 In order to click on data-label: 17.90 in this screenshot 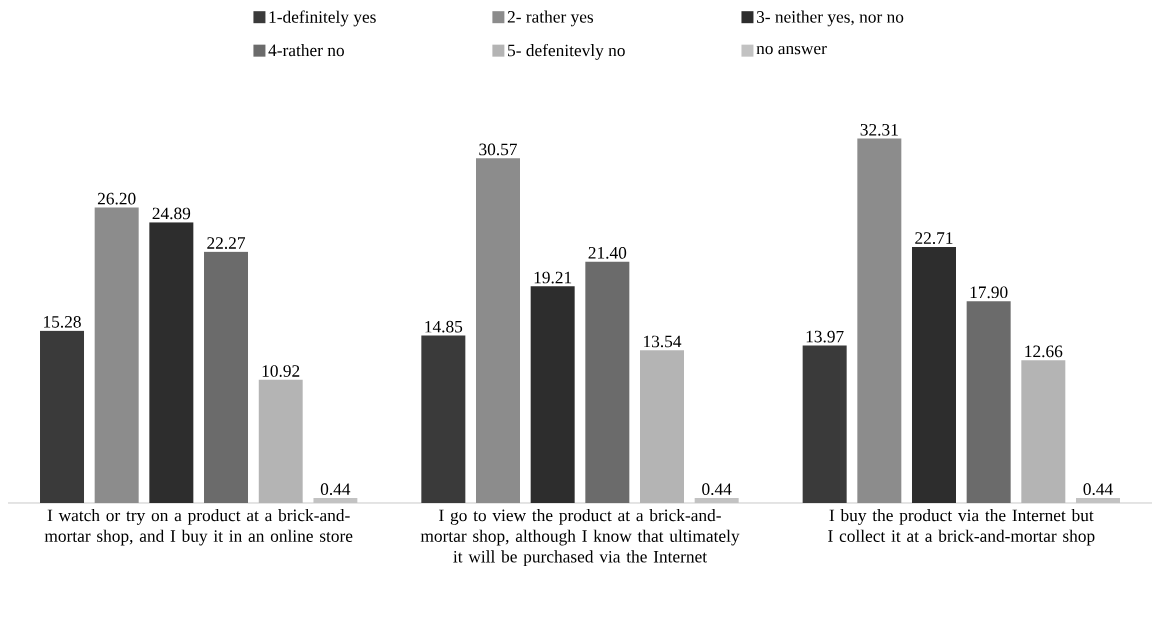, I will do `click(989, 292)`.